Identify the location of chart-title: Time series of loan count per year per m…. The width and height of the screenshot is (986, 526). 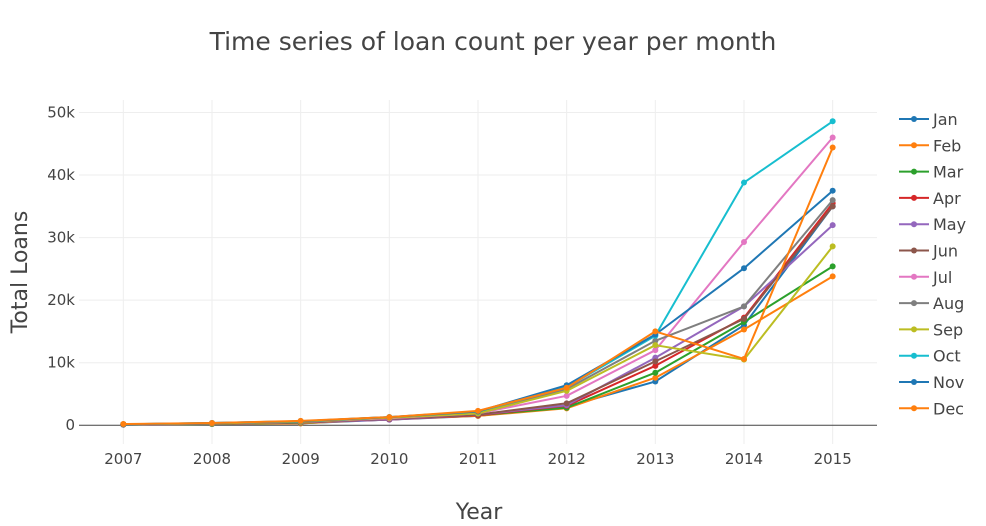
(493, 41).